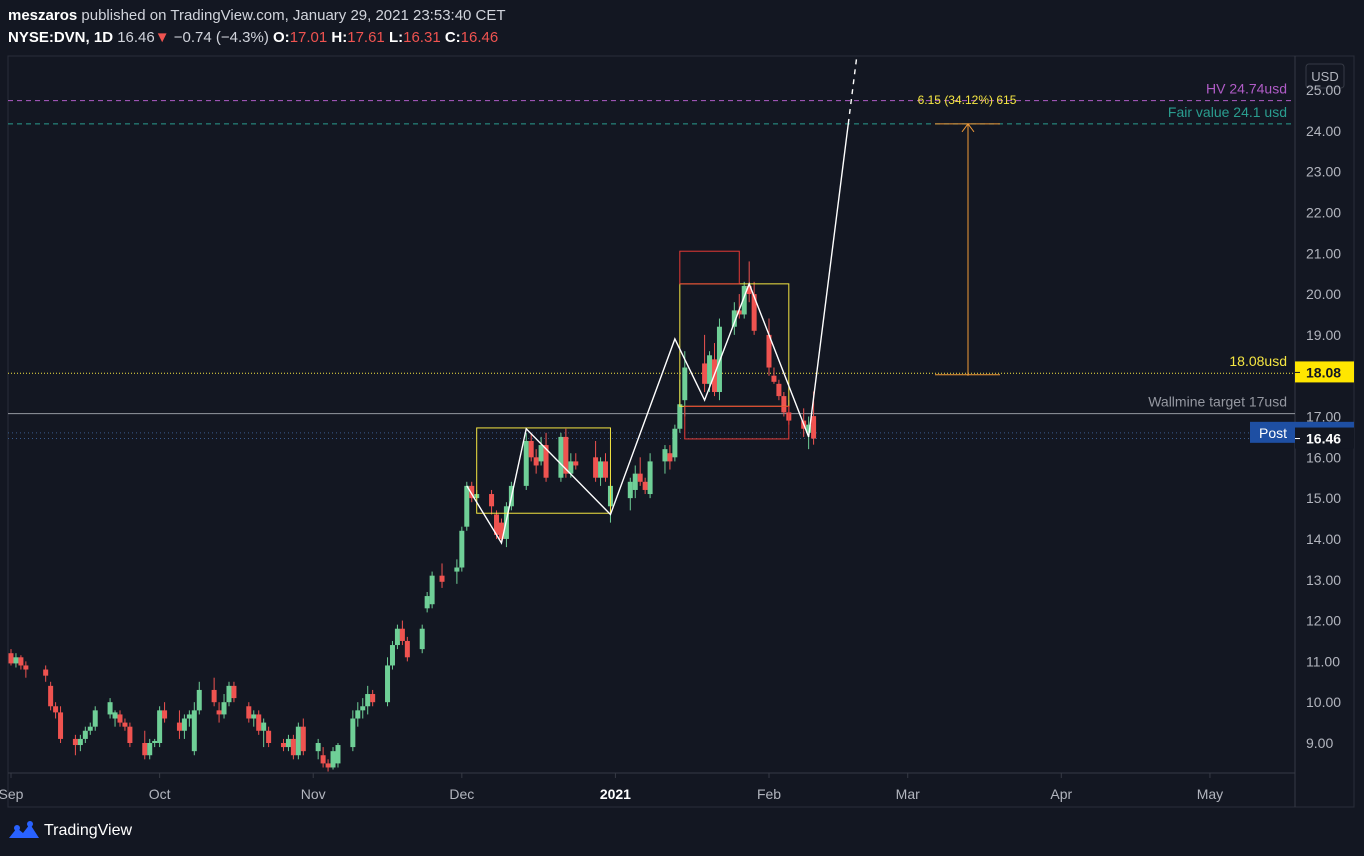 The width and height of the screenshot is (1364, 856). I want to click on time-tick-label: Mar, so click(908, 794).